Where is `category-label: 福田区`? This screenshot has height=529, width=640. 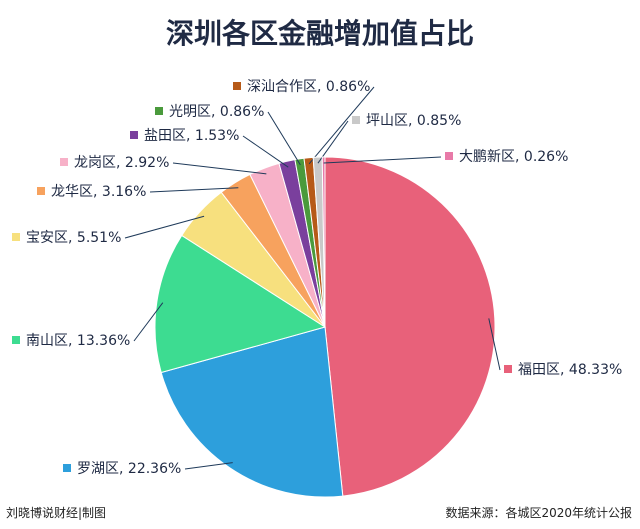
category-label: 福田区 is located at coordinates (539, 370).